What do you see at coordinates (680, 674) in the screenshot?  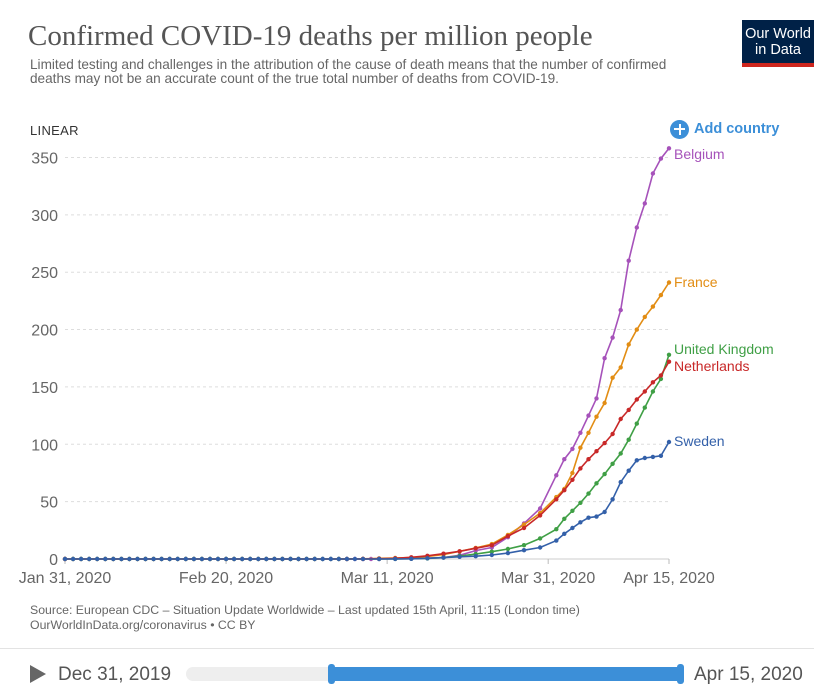 I see `timeline-end-handle` at bounding box center [680, 674].